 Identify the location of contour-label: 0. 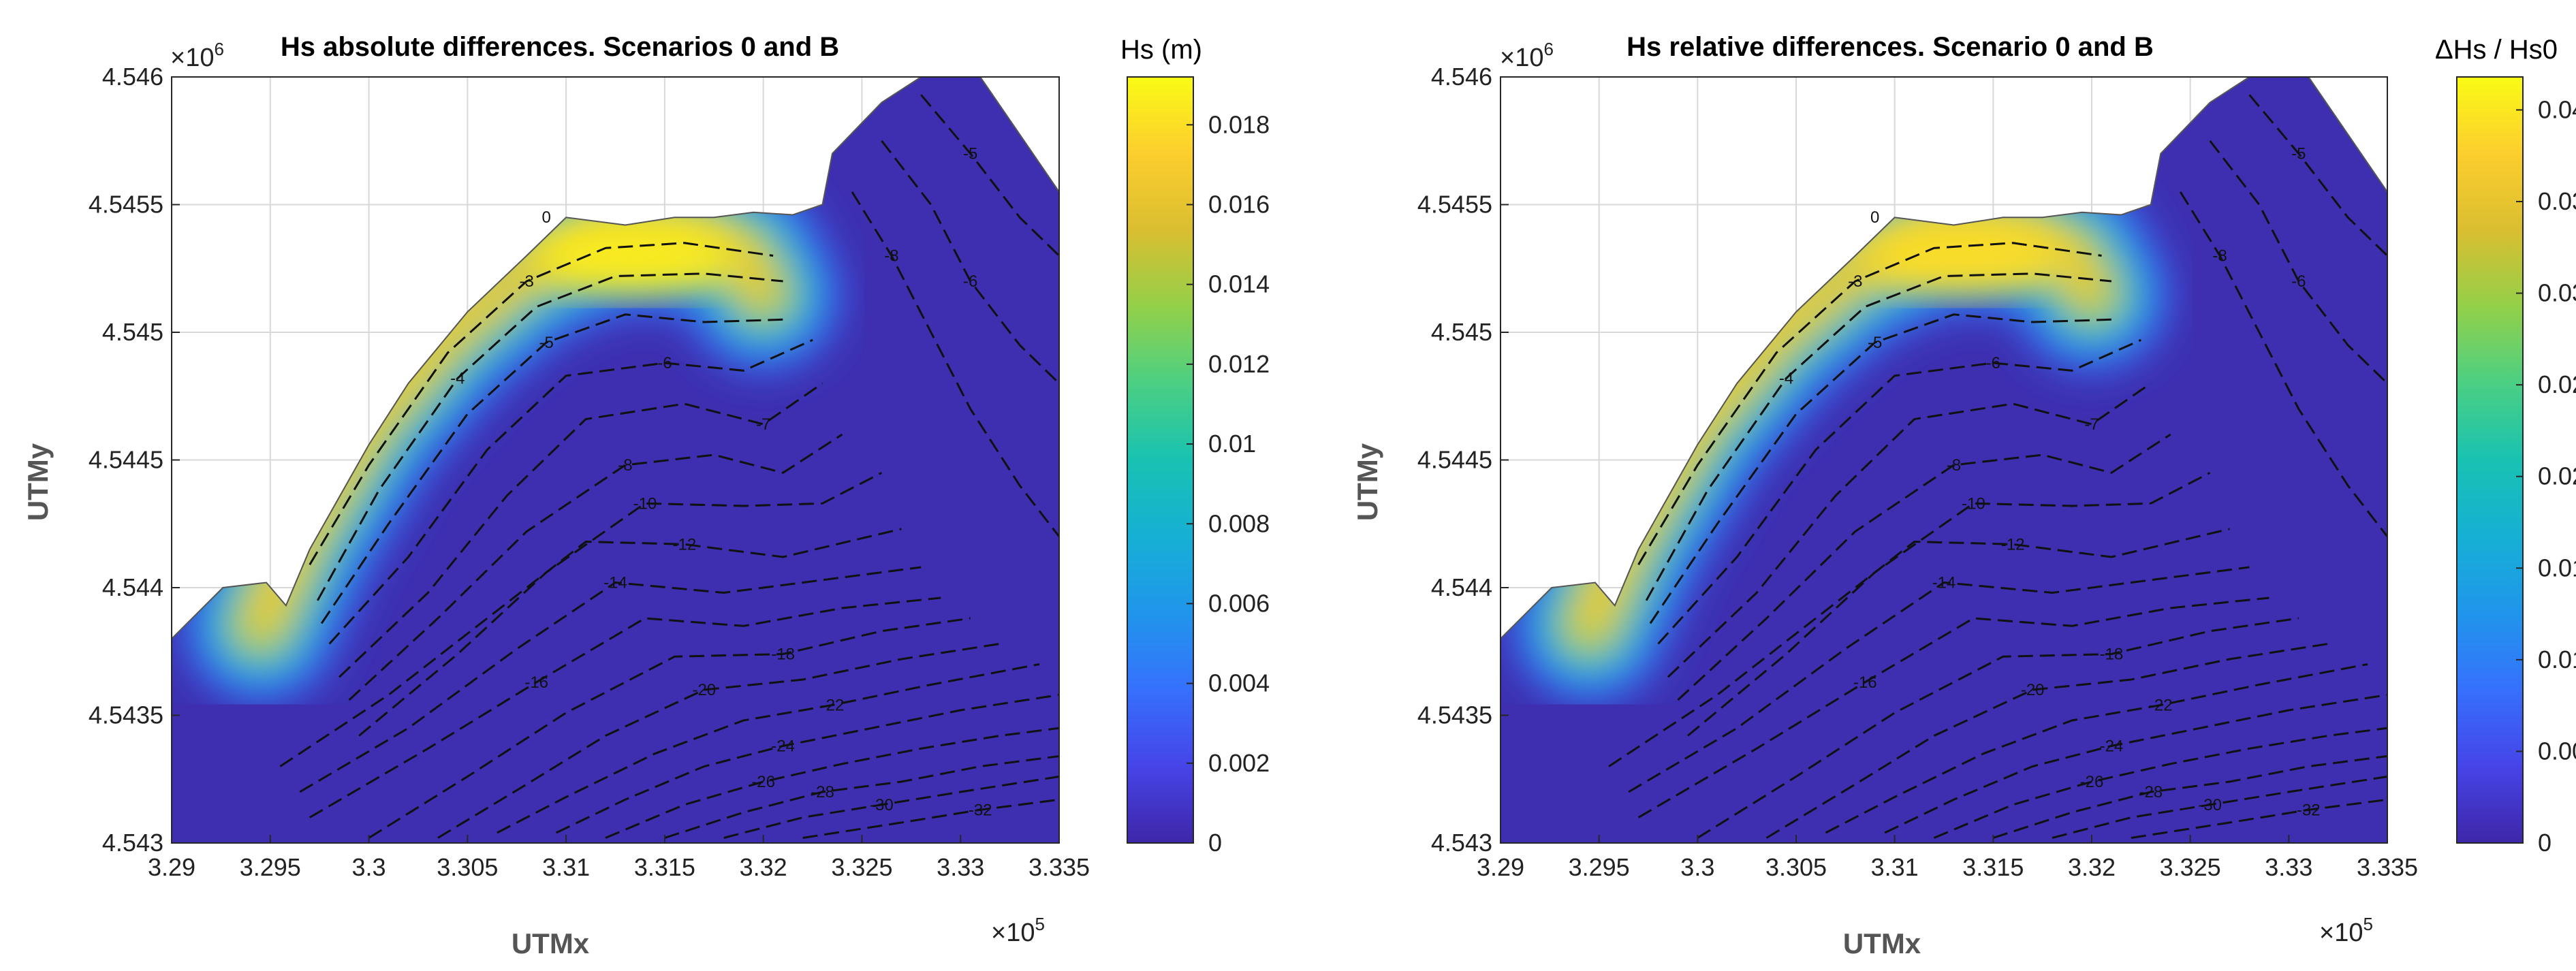
(545, 217).